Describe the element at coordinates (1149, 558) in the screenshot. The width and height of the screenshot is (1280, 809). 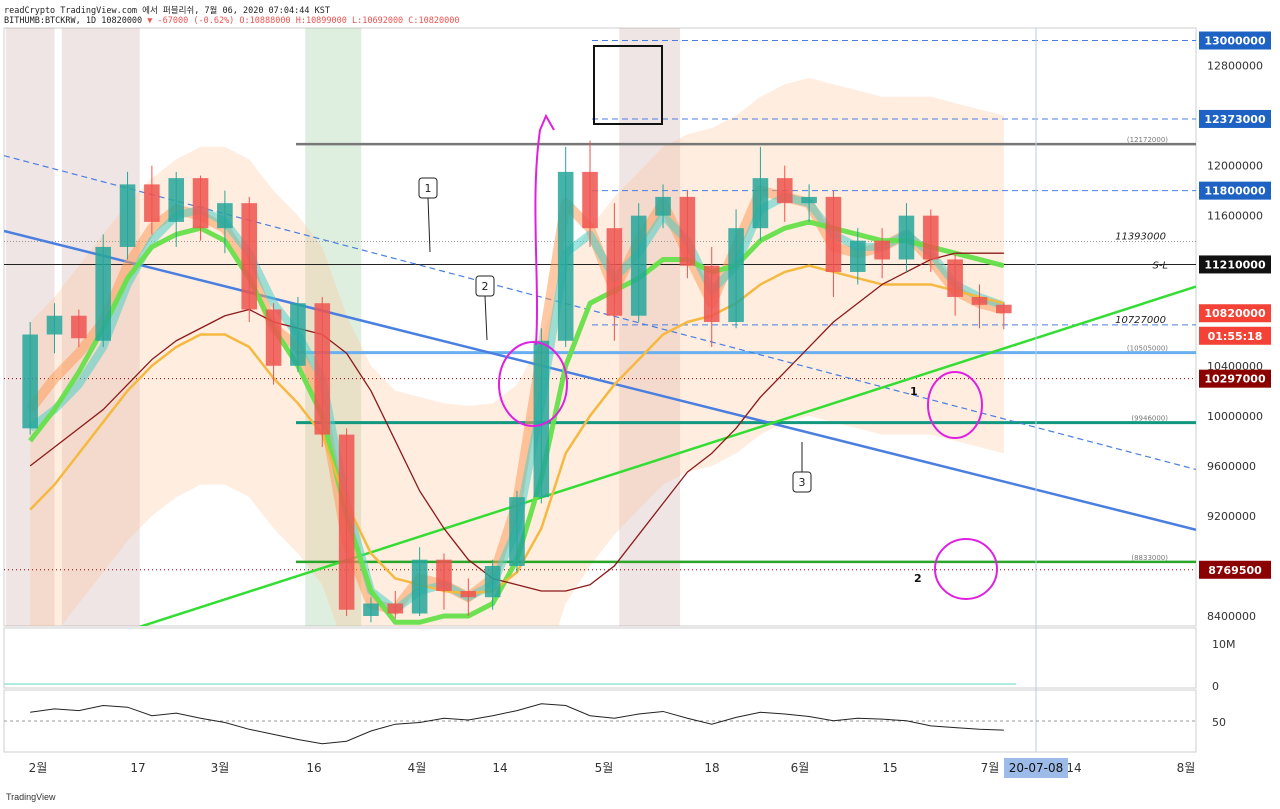
I see `level-tag: (8833000)` at that location.